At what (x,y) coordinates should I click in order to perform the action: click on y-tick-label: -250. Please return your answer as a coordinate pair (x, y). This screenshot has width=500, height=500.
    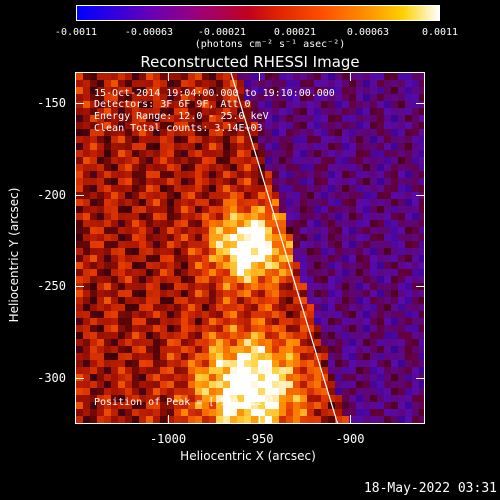
    Looking at the image, I should click on (51, 286).